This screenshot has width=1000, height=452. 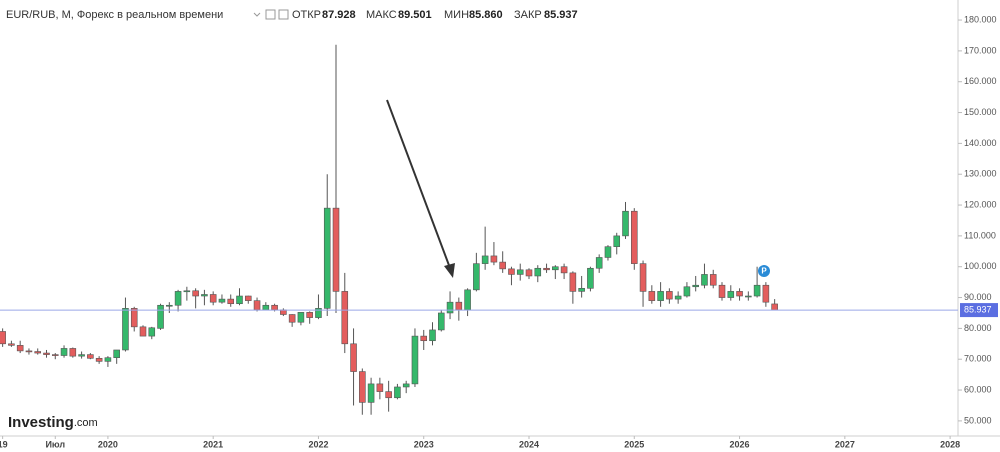 What do you see at coordinates (456, 15) in the screenshot?
I see `low-label: МИН` at bounding box center [456, 15].